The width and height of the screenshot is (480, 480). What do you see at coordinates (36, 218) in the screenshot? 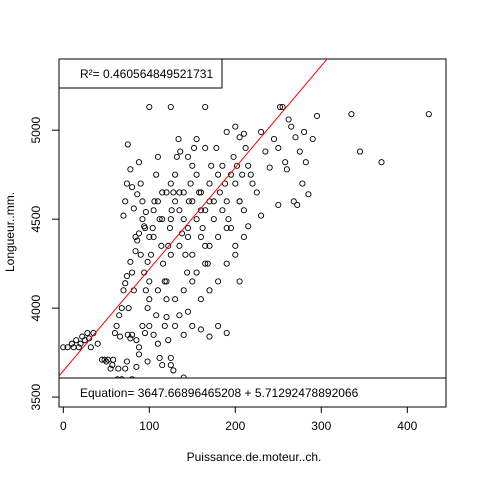
I see `y-tick-label: 4500` at bounding box center [36, 218].